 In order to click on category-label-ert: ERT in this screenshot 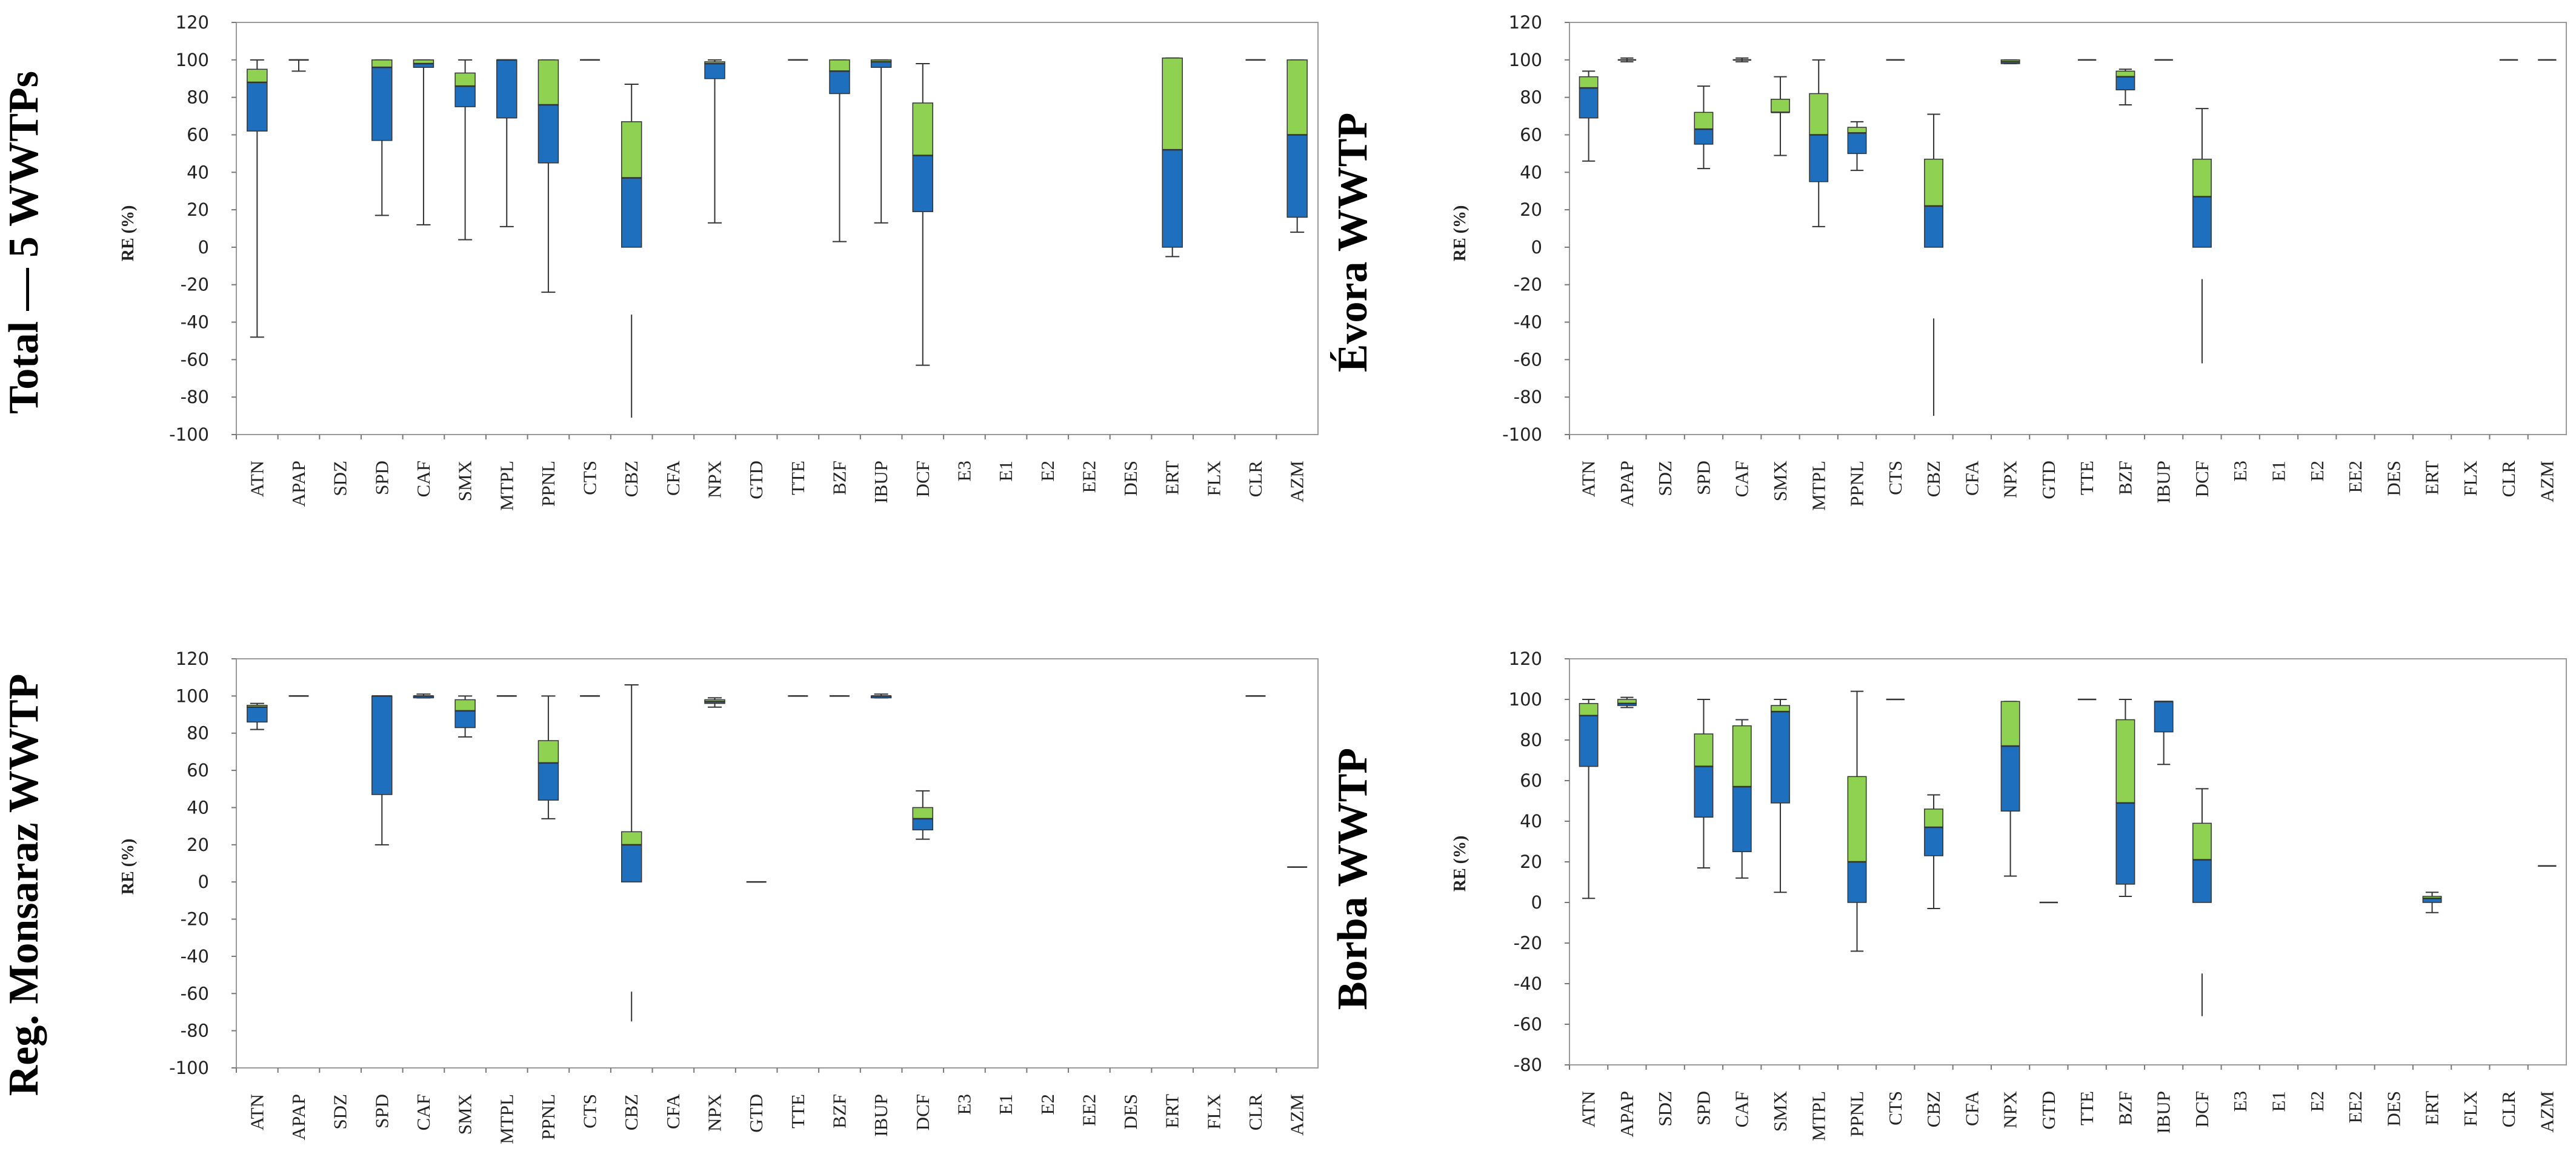, I will do `click(2432, 1108)`.